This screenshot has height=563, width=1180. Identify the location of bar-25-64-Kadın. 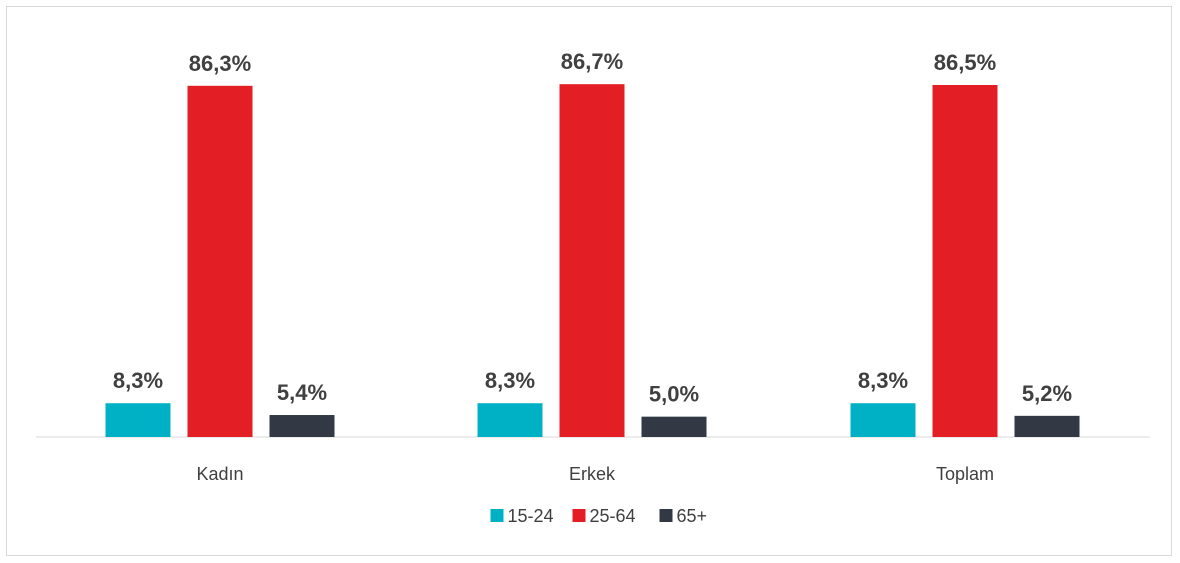
(220, 261).